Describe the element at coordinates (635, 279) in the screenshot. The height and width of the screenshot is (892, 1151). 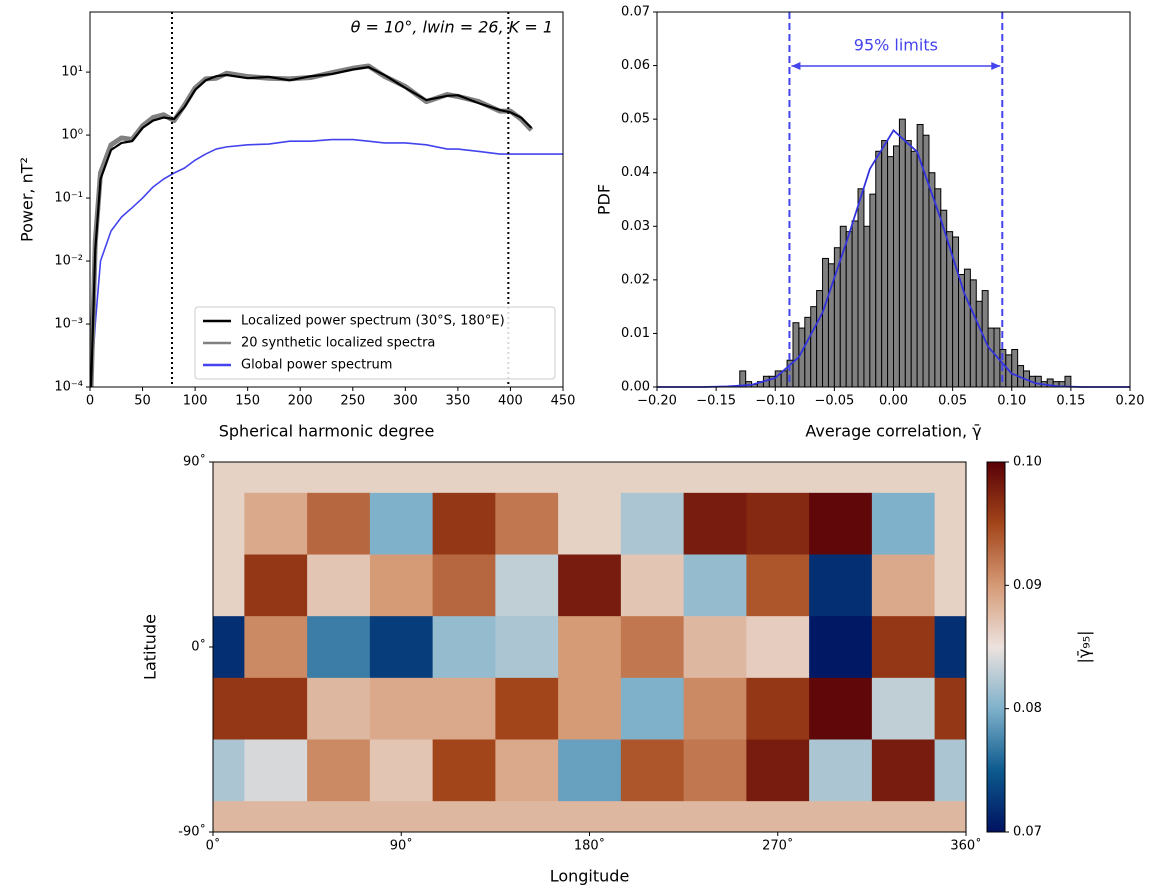
I see `y-tick-label: 0.02` at that location.